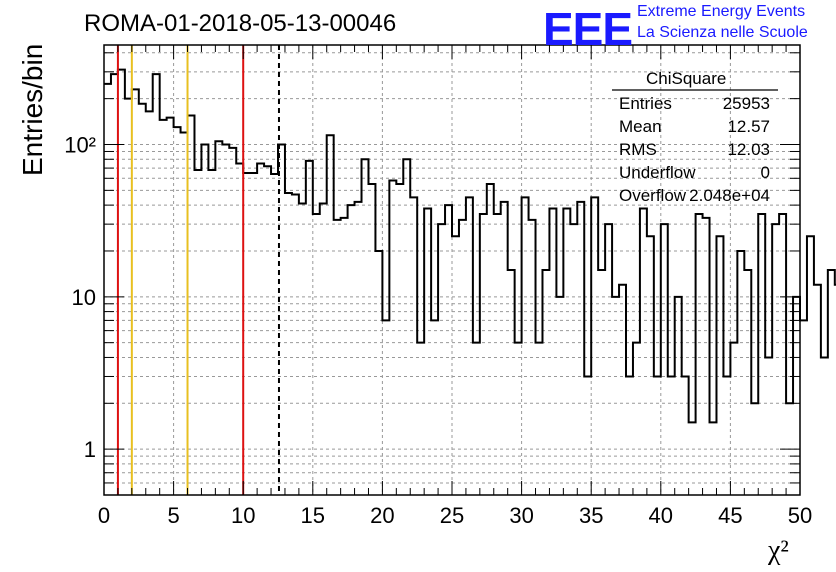  I want to click on x-tick-label: 45, so click(730, 515).